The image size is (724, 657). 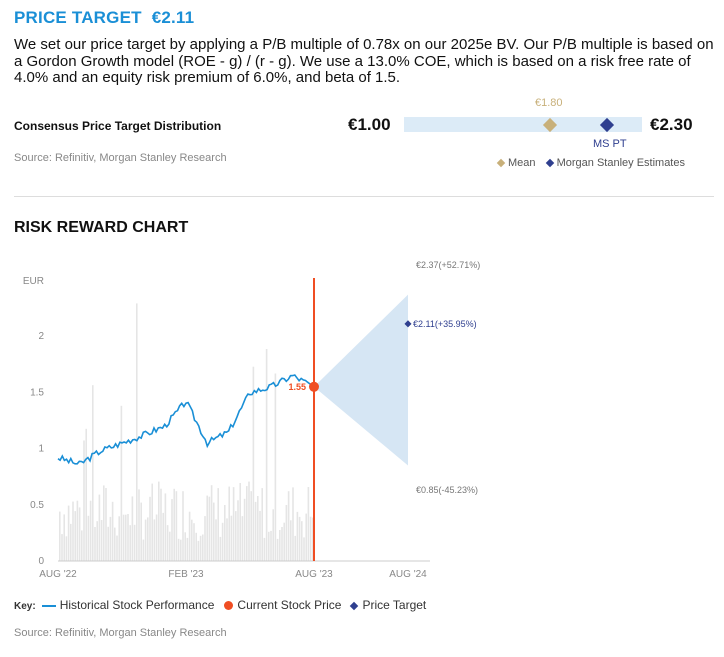 What do you see at coordinates (37, 505) in the screenshot?
I see `y-tick-label: 0.5` at bounding box center [37, 505].